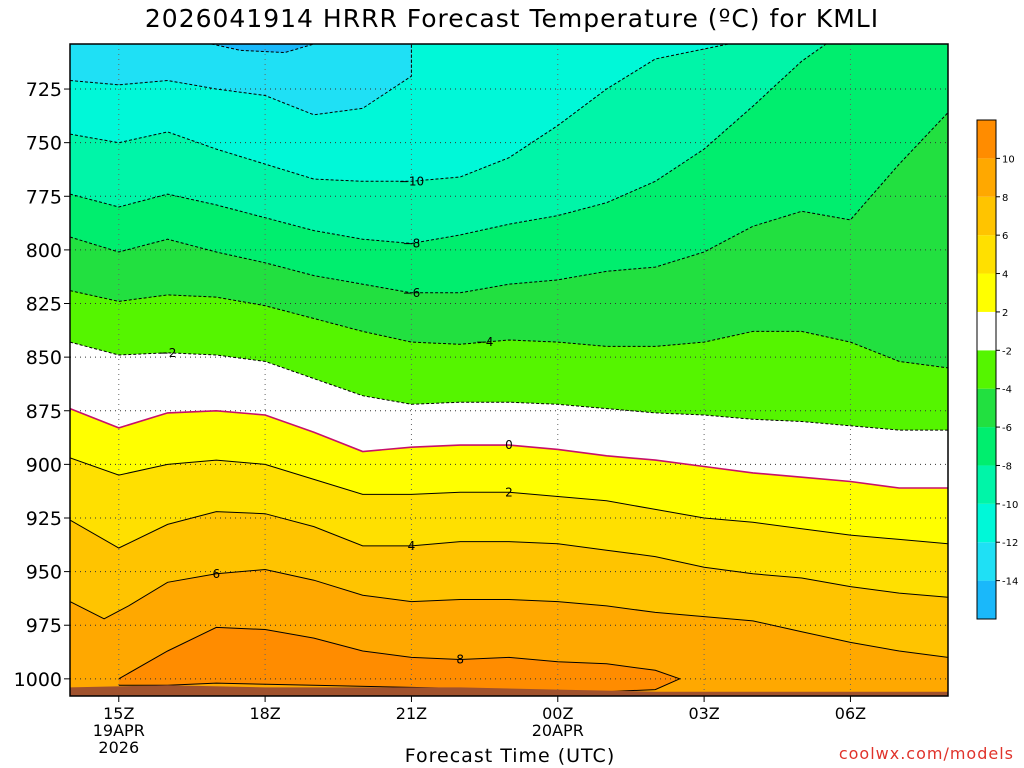  What do you see at coordinates (1005, 275) in the screenshot?
I see `colorbar-label: 4` at bounding box center [1005, 275].